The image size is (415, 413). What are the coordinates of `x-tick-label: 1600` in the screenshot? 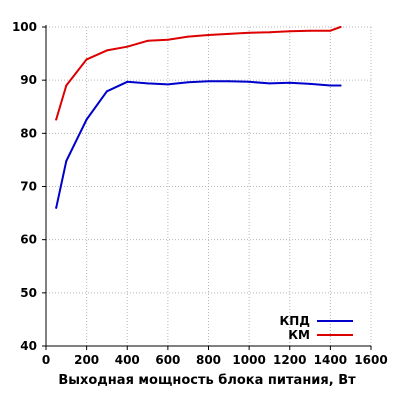 It's located at (370, 360).